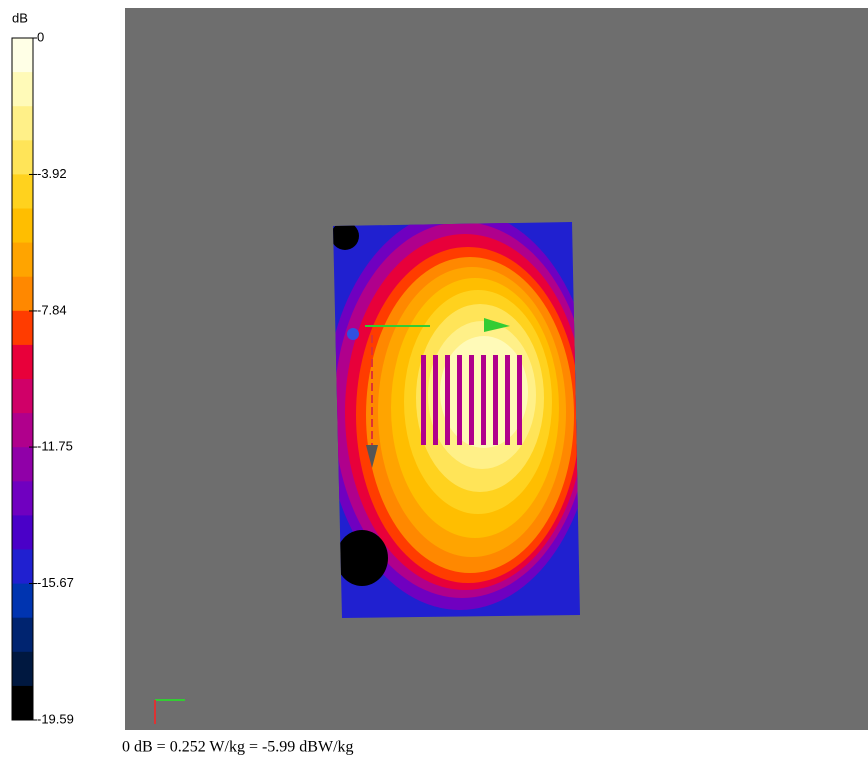 The image size is (868, 767). What do you see at coordinates (20, 17) in the screenshot?
I see `colorbar-label: dB` at bounding box center [20, 17].